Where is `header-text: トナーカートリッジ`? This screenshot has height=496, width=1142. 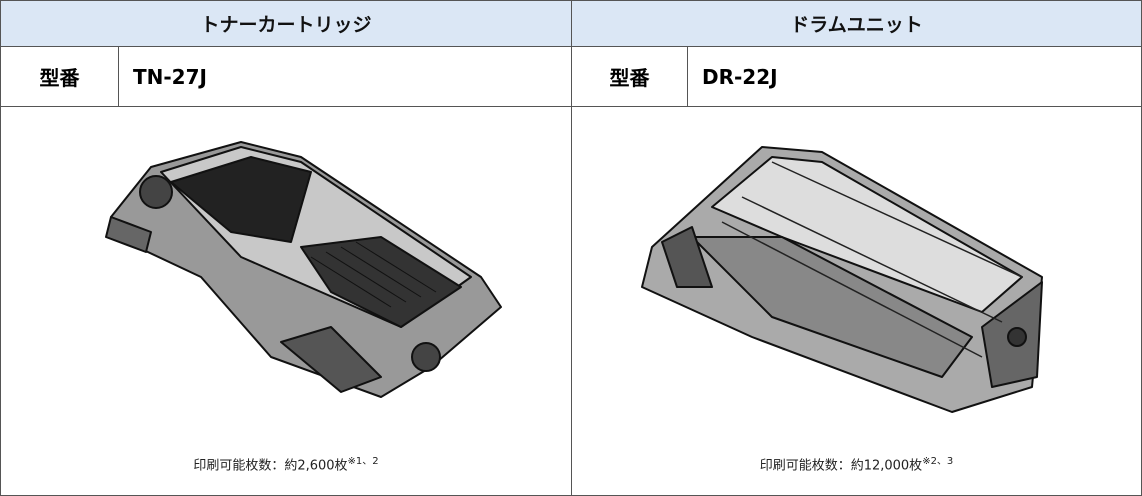 header-text: トナーカートリッジ is located at coordinates (286, 25).